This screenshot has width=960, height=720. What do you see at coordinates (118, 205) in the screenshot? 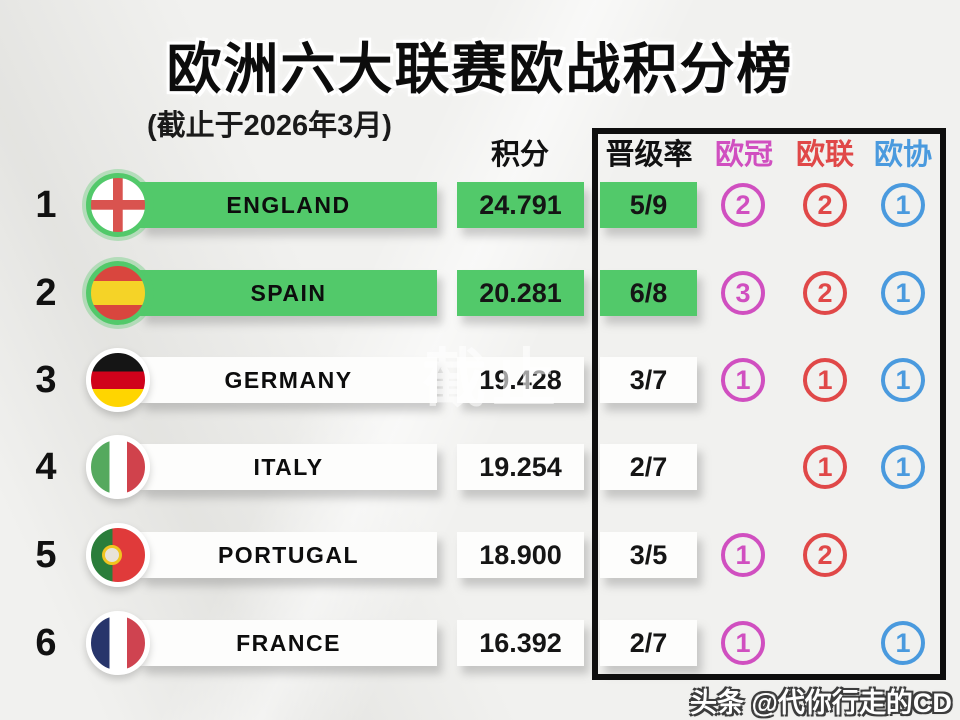
I see `england-flag-icon` at bounding box center [118, 205].